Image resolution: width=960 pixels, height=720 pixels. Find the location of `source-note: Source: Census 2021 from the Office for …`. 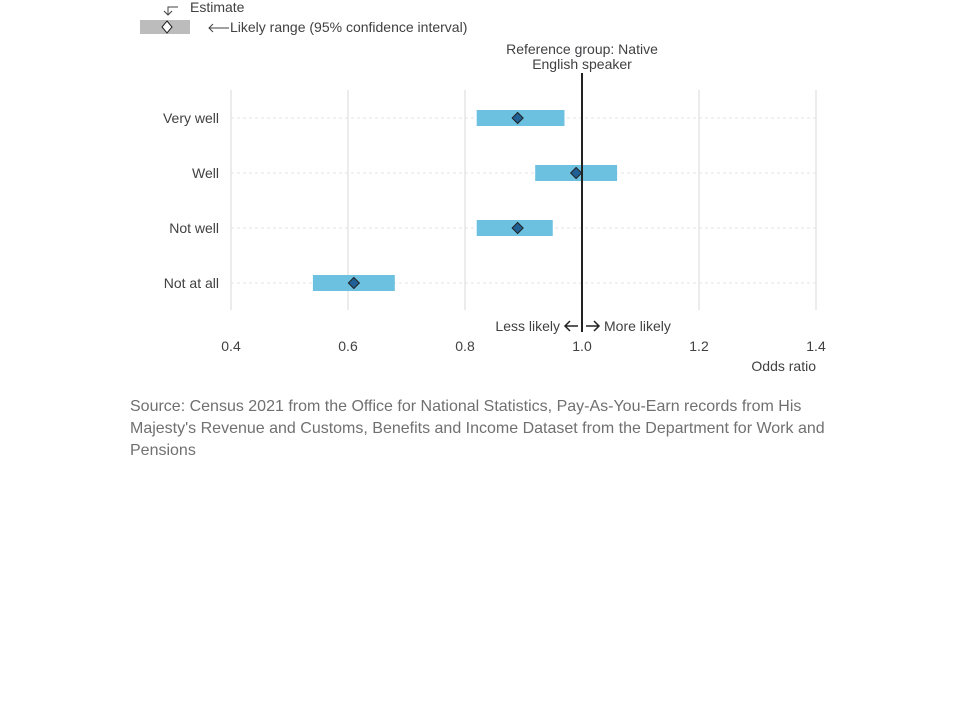

source-note: Source: Census 2021 from the Office for … is located at coordinates (477, 428).